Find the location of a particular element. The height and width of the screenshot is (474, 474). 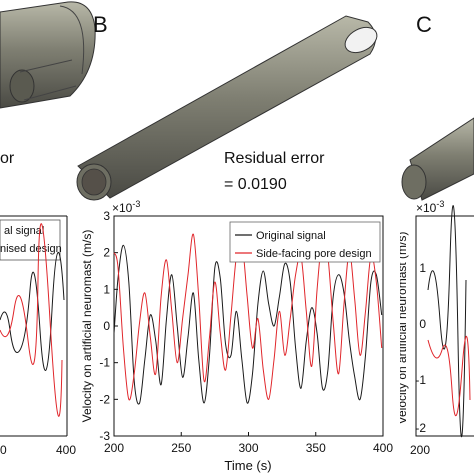

pipe-panel-a is located at coordinates (48, 55).